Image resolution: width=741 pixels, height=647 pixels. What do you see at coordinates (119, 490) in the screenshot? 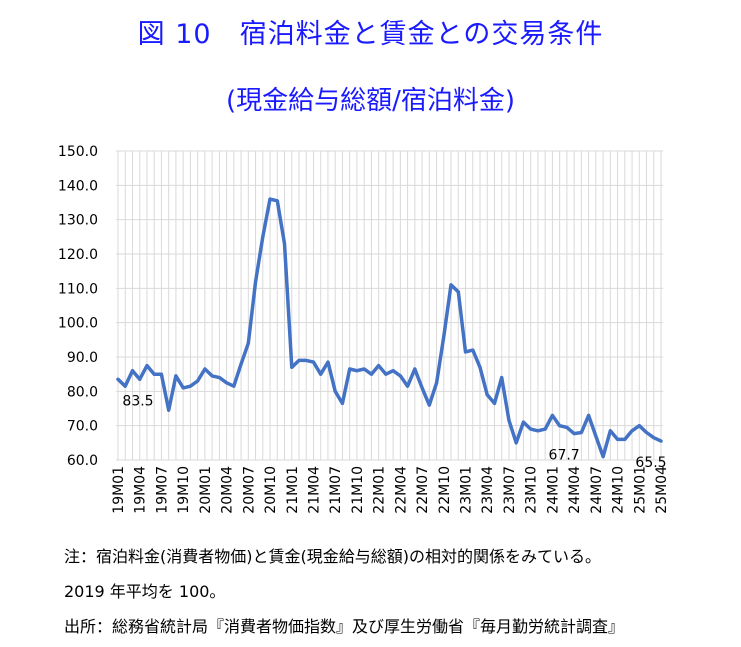
I see `x-tick-label: 19M01` at bounding box center [119, 490].